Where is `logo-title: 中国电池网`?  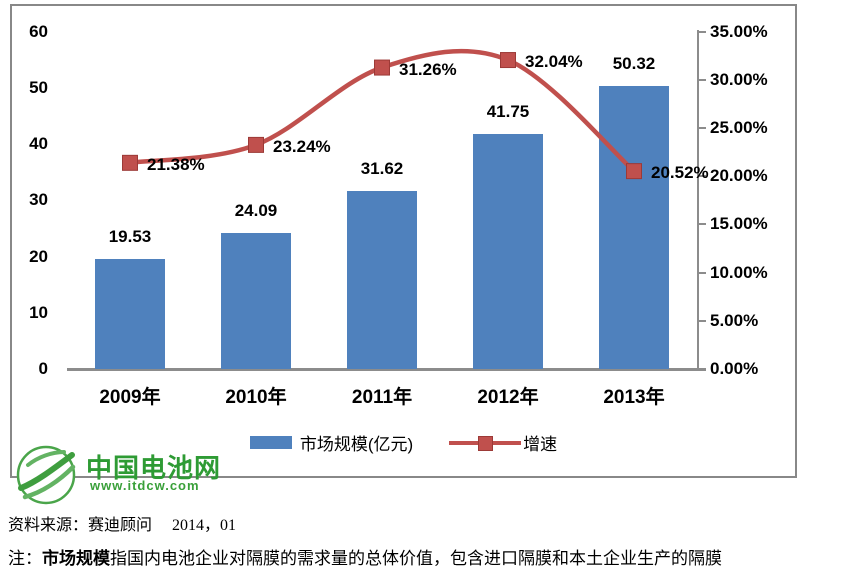 logo-title: 中国电池网 is located at coordinates (154, 468).